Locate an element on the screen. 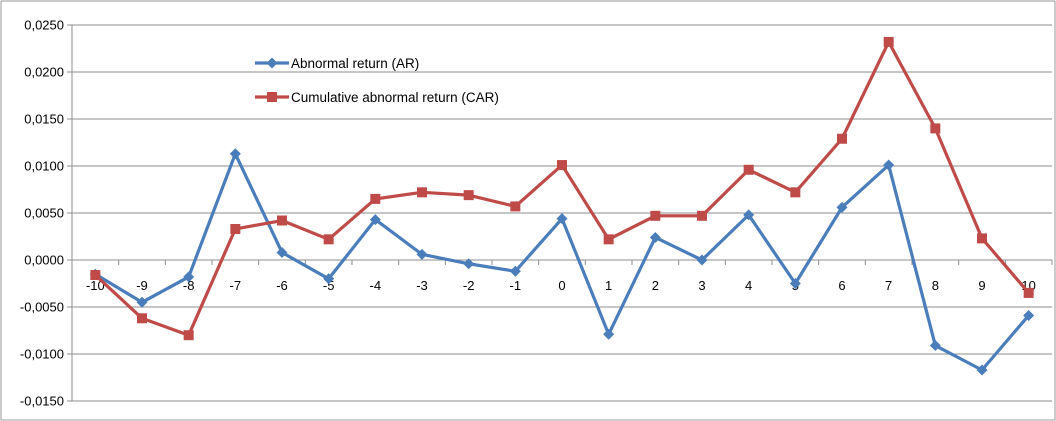  x-tick-label: 9 is located at coordinates (981, 285).